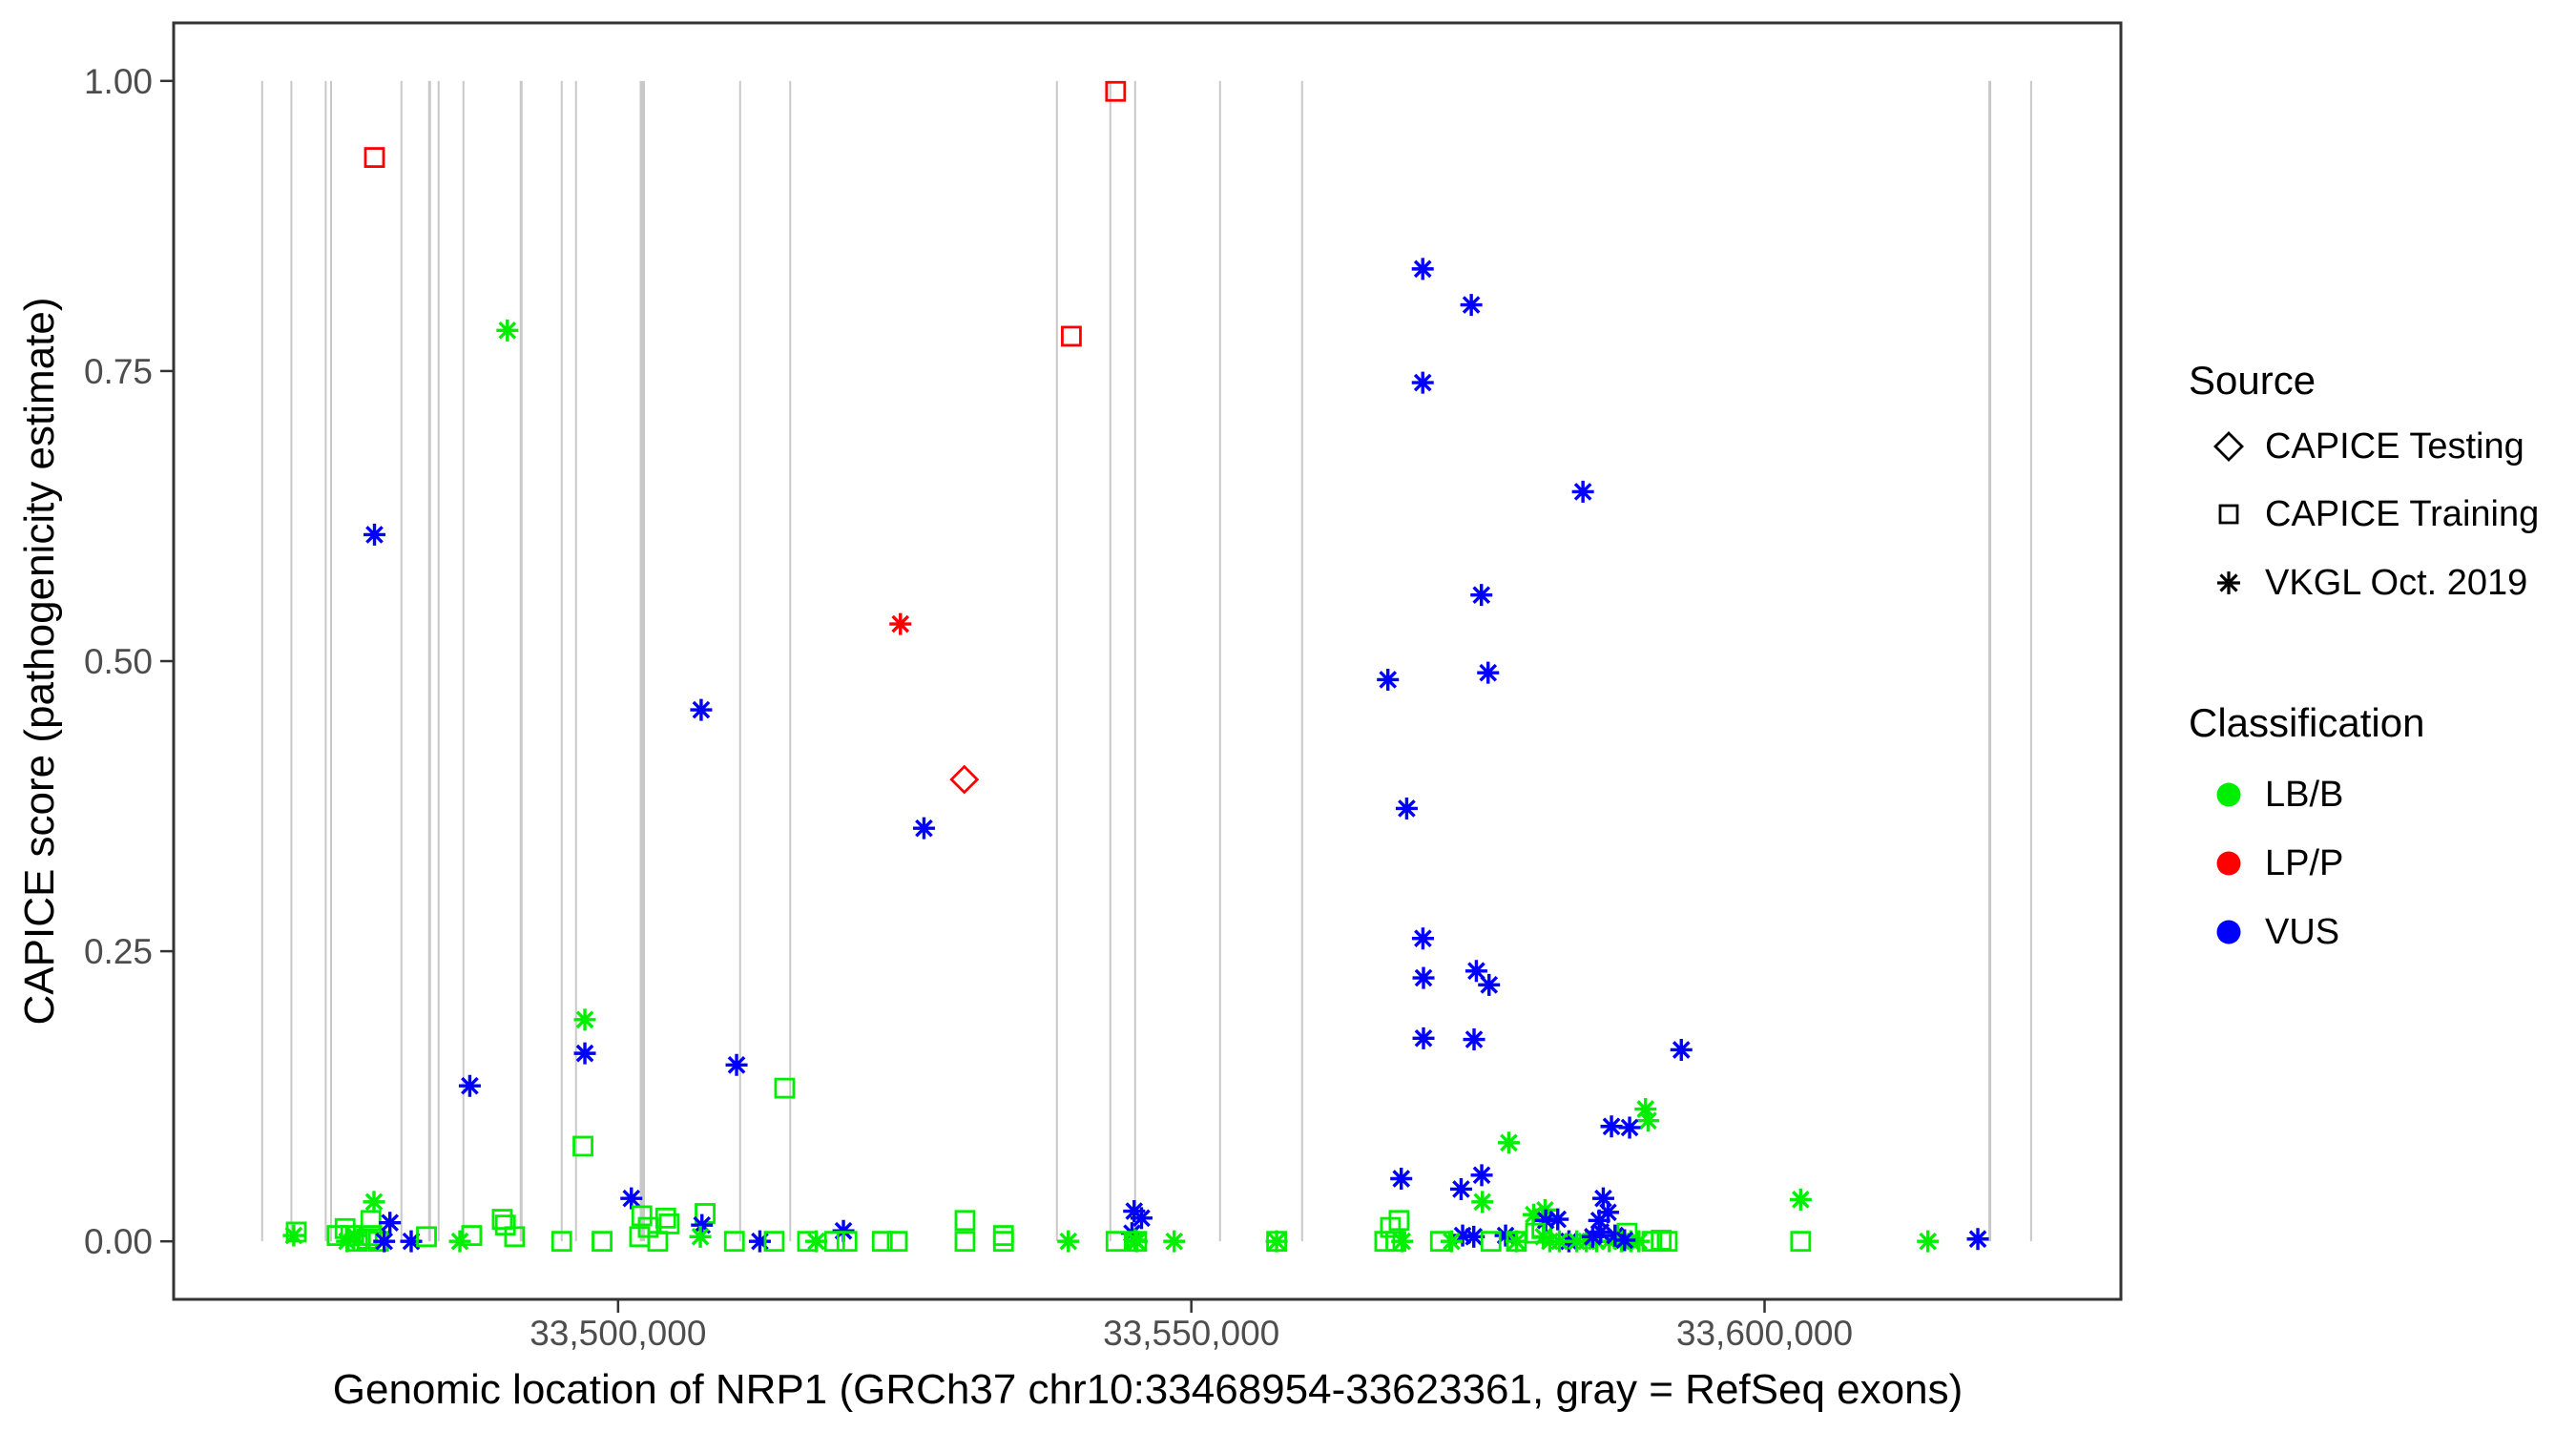 This screenshot has height=1431, width=2576. Describe the element at coordinates (2302, 931) in the screenshot. I see `legend-item-label: VUS` at that location.